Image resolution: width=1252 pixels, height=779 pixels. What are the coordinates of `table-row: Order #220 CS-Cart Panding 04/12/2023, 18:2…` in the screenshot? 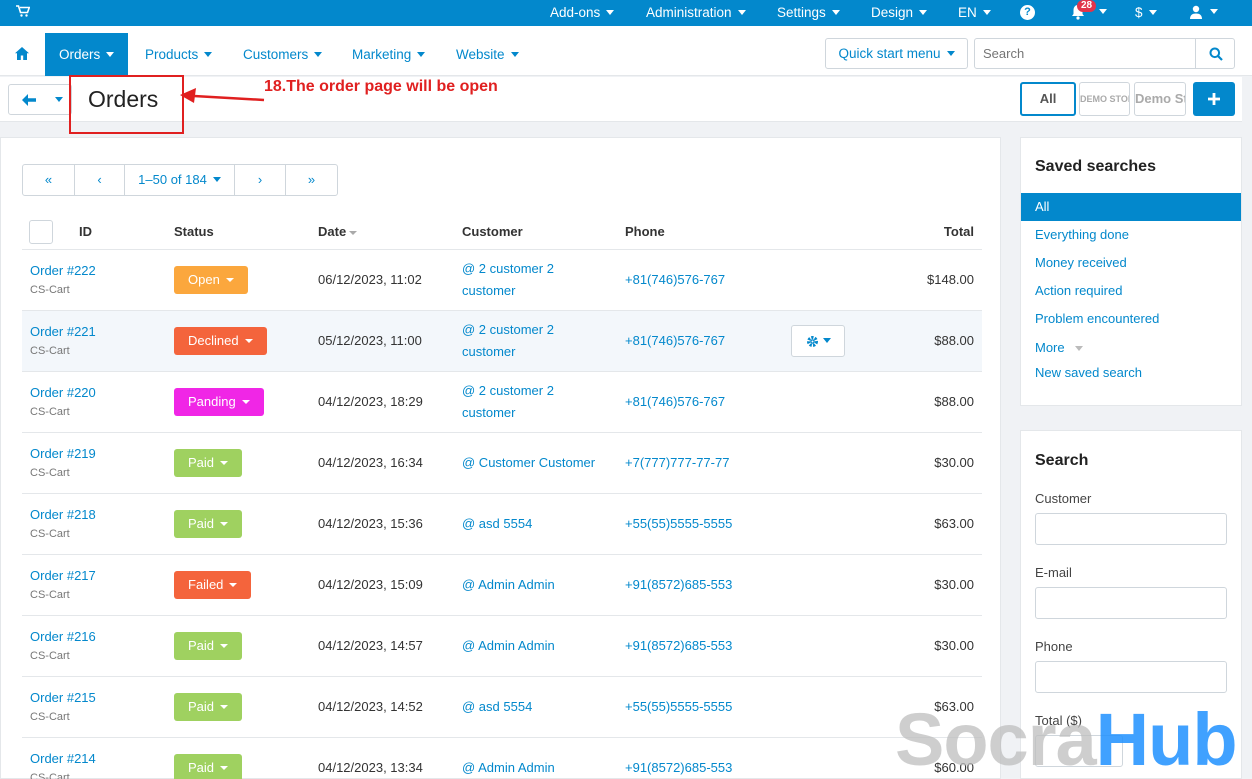 It's located at (502, 402).